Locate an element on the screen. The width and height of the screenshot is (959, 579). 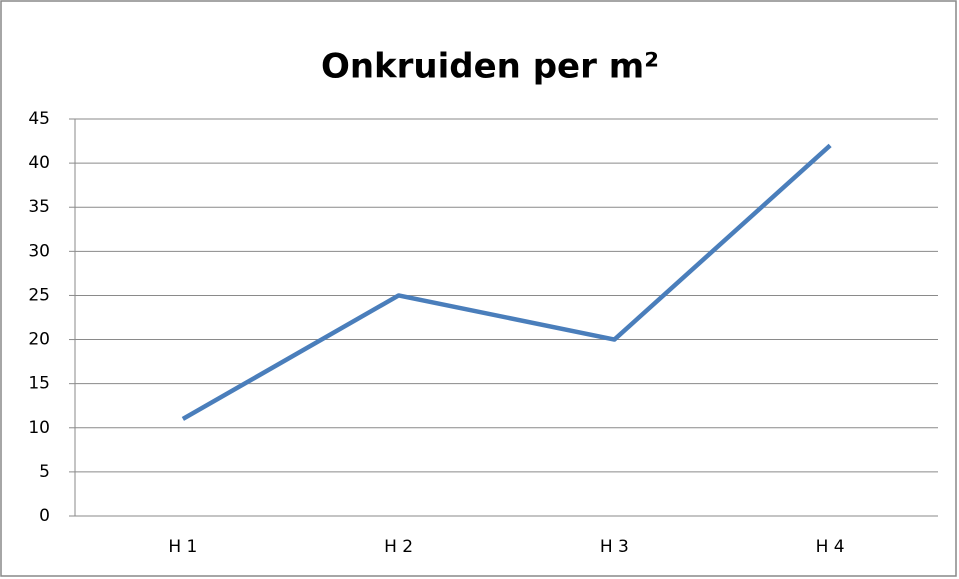
y-tick-label: 45 is located at coordinates (39, 119).